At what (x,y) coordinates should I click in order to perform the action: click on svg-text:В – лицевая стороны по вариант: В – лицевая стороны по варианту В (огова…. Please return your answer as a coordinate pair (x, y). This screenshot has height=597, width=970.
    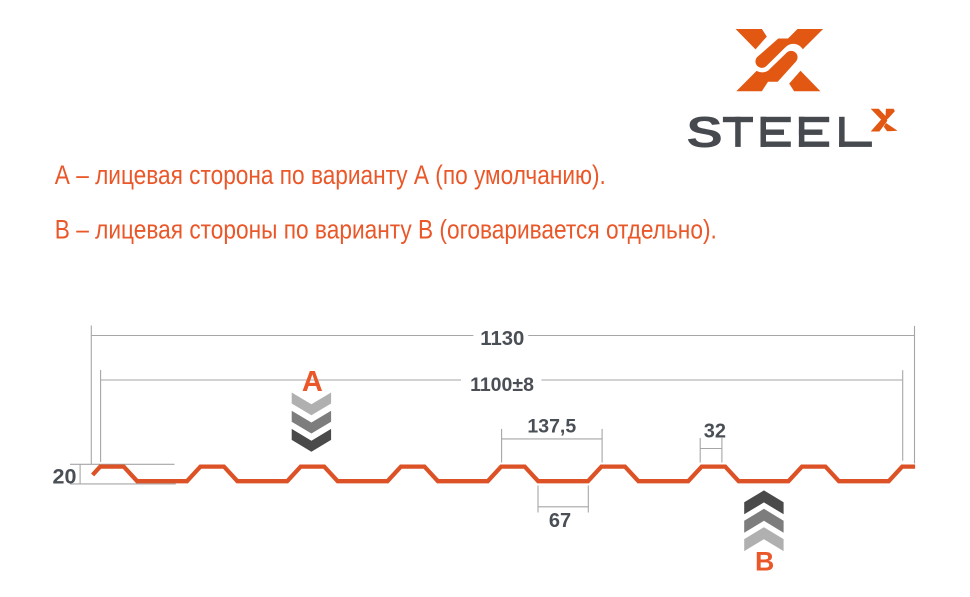
    Looking at the image, I should click on (386, 230).